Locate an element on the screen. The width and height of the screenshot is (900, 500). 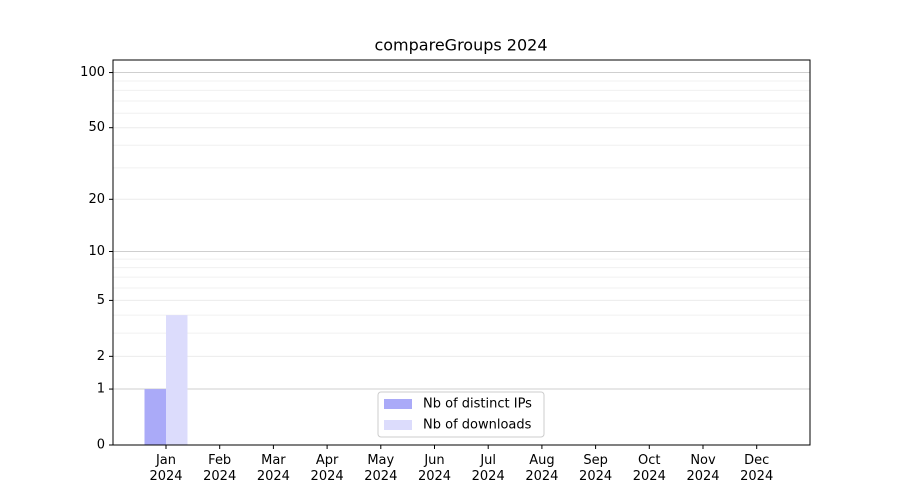
x-tick-label: Apr 2024 is located at coordinates (327, 468).